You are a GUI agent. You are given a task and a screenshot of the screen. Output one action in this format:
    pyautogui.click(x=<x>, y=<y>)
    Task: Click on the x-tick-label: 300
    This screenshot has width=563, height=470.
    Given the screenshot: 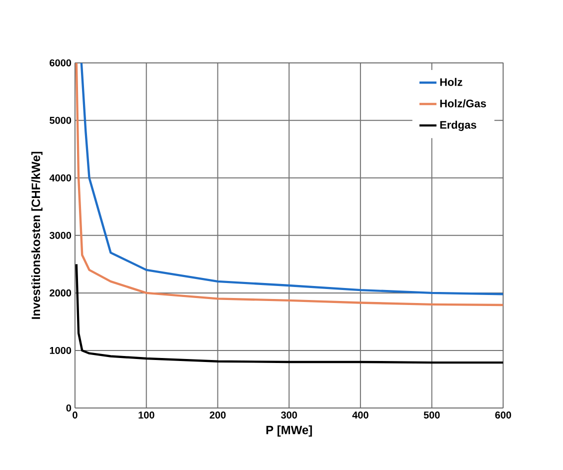 What is the action you would take?
    pyautogui.click(x=289, y=415)
    